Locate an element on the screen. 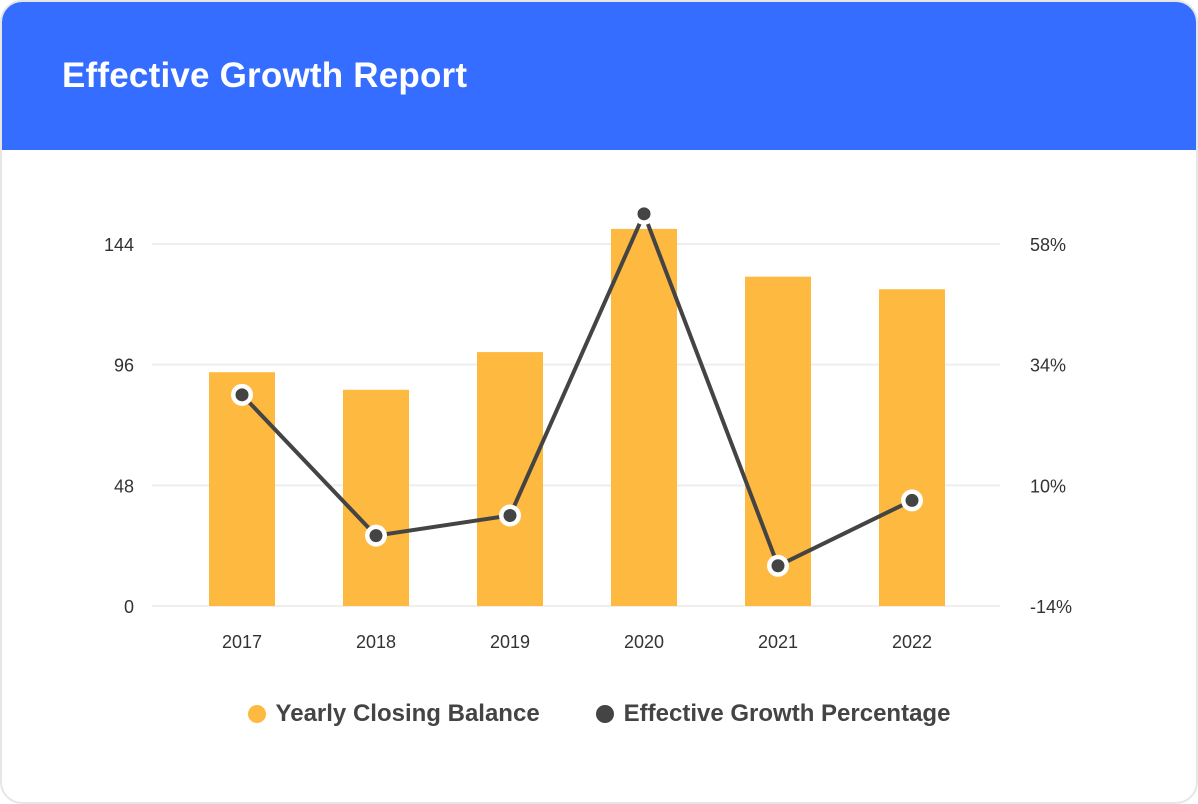 The width and height of the screenshot is (1198, 804). y-left-tick-label: 48 is located at coordinates (124, 486).